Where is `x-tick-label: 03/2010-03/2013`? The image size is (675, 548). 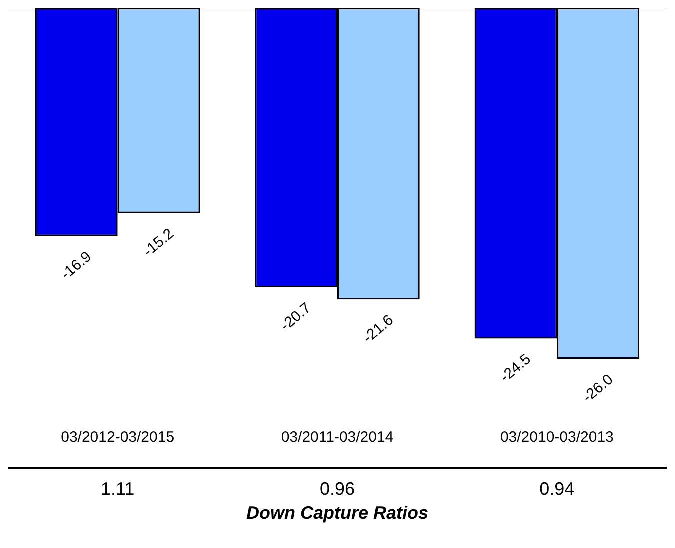 x-tick-label: 03/2010-03/2013 is located at coordinates (557, 437).